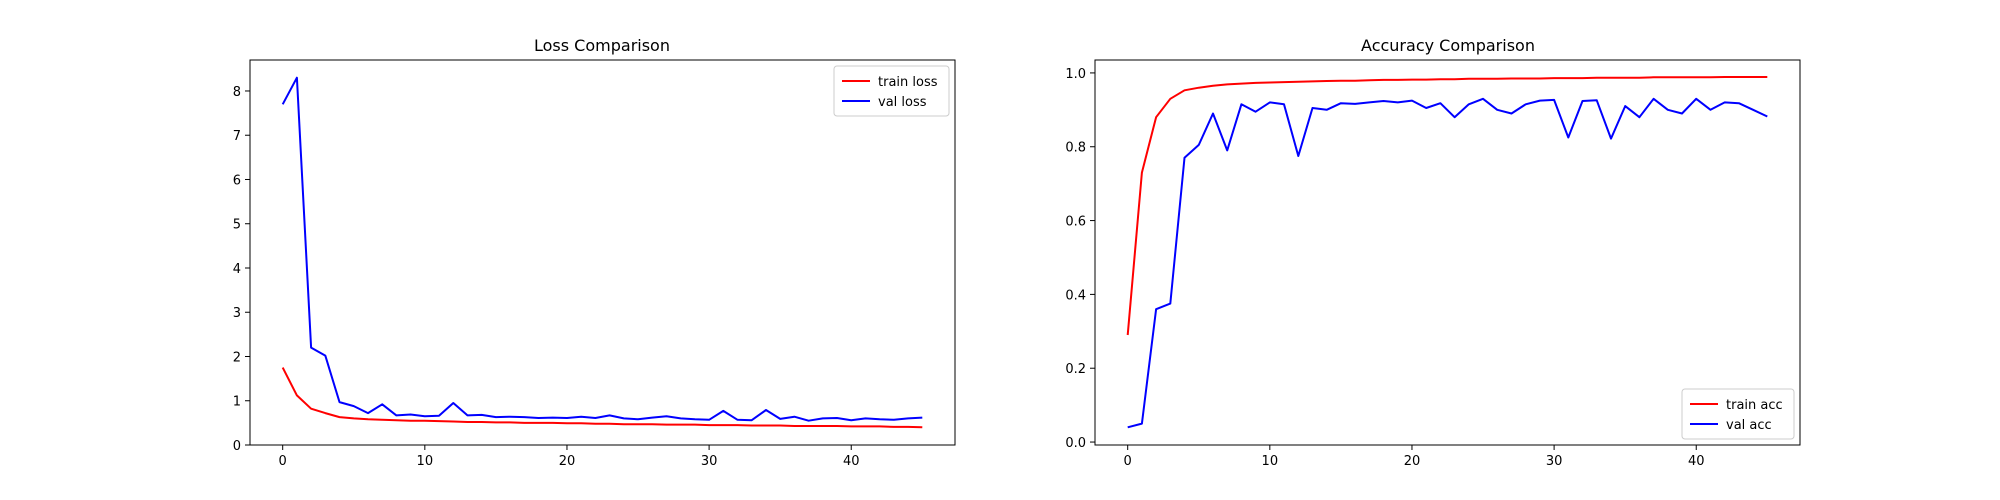 The height and width of the screenshot is (500, 2000). Describe the element at coordinates (602, 398) in the screenshot. I see `loss-chart-train-loss-line` at that location.